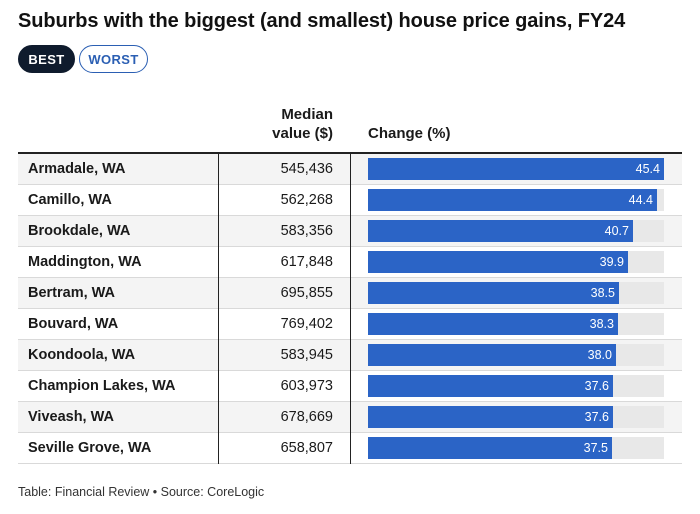  I want to click on median-value: 617,848, so click(306, 262).